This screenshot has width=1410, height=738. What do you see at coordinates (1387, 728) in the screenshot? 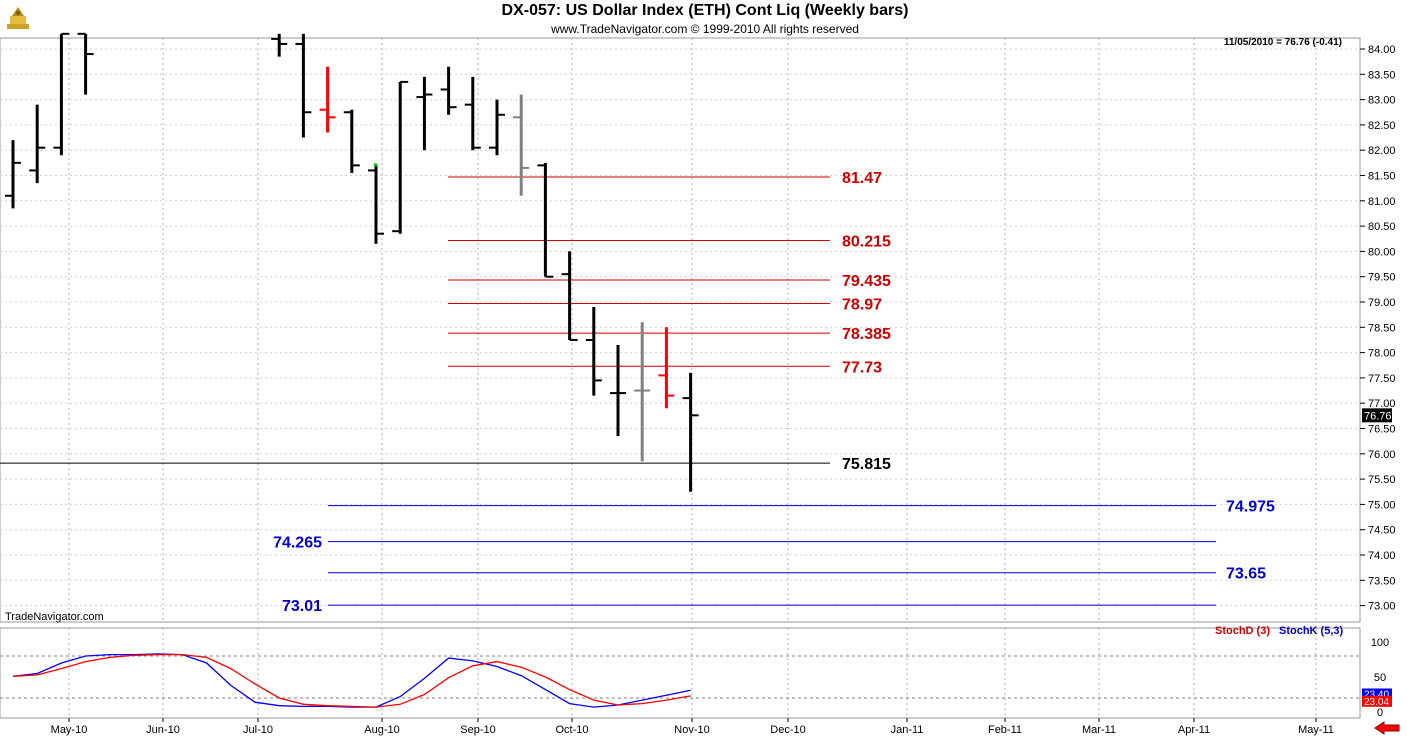
I see `scroll-left-arrow-icon` at bounding box center [1387, 728].